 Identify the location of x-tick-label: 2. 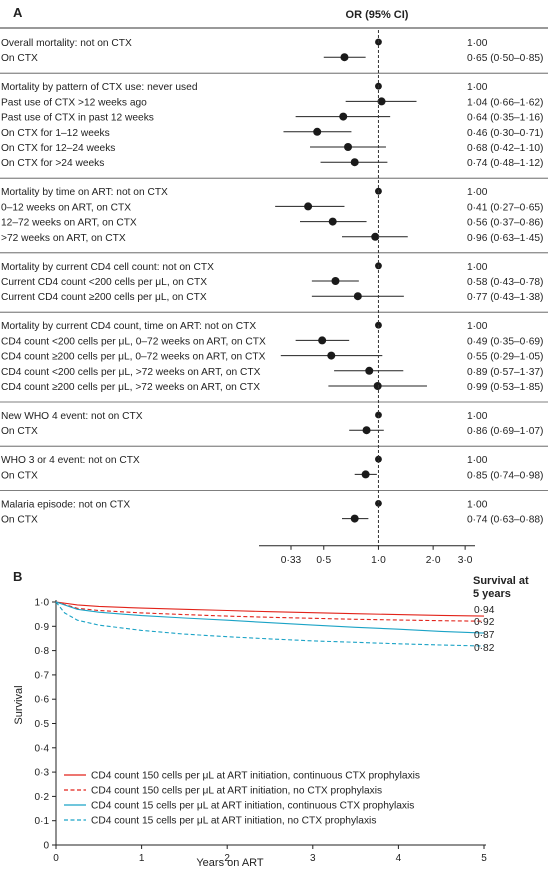
(227, 858).